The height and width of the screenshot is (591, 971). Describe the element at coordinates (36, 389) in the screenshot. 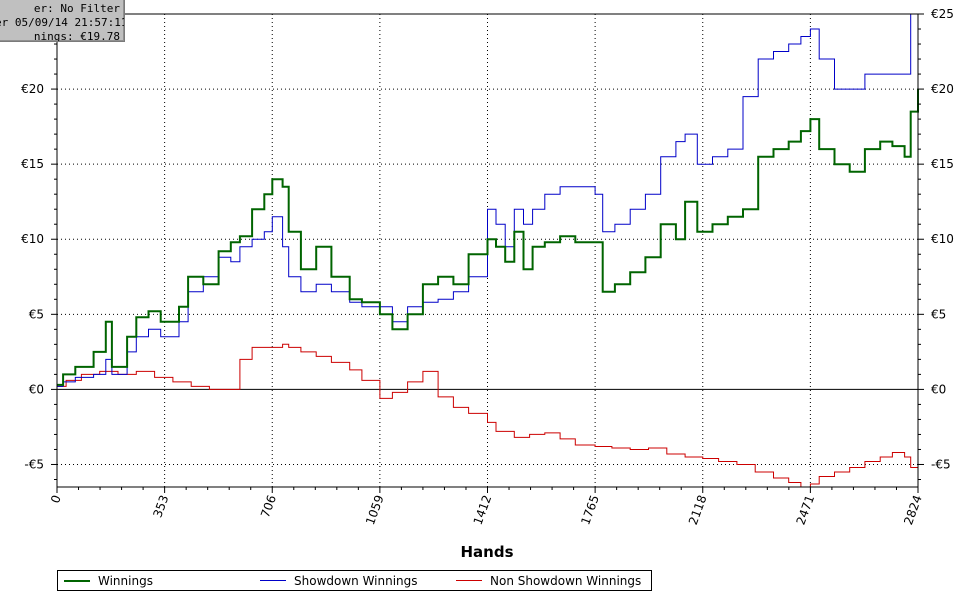

I see `y-tick-label-left: €0` at that location.